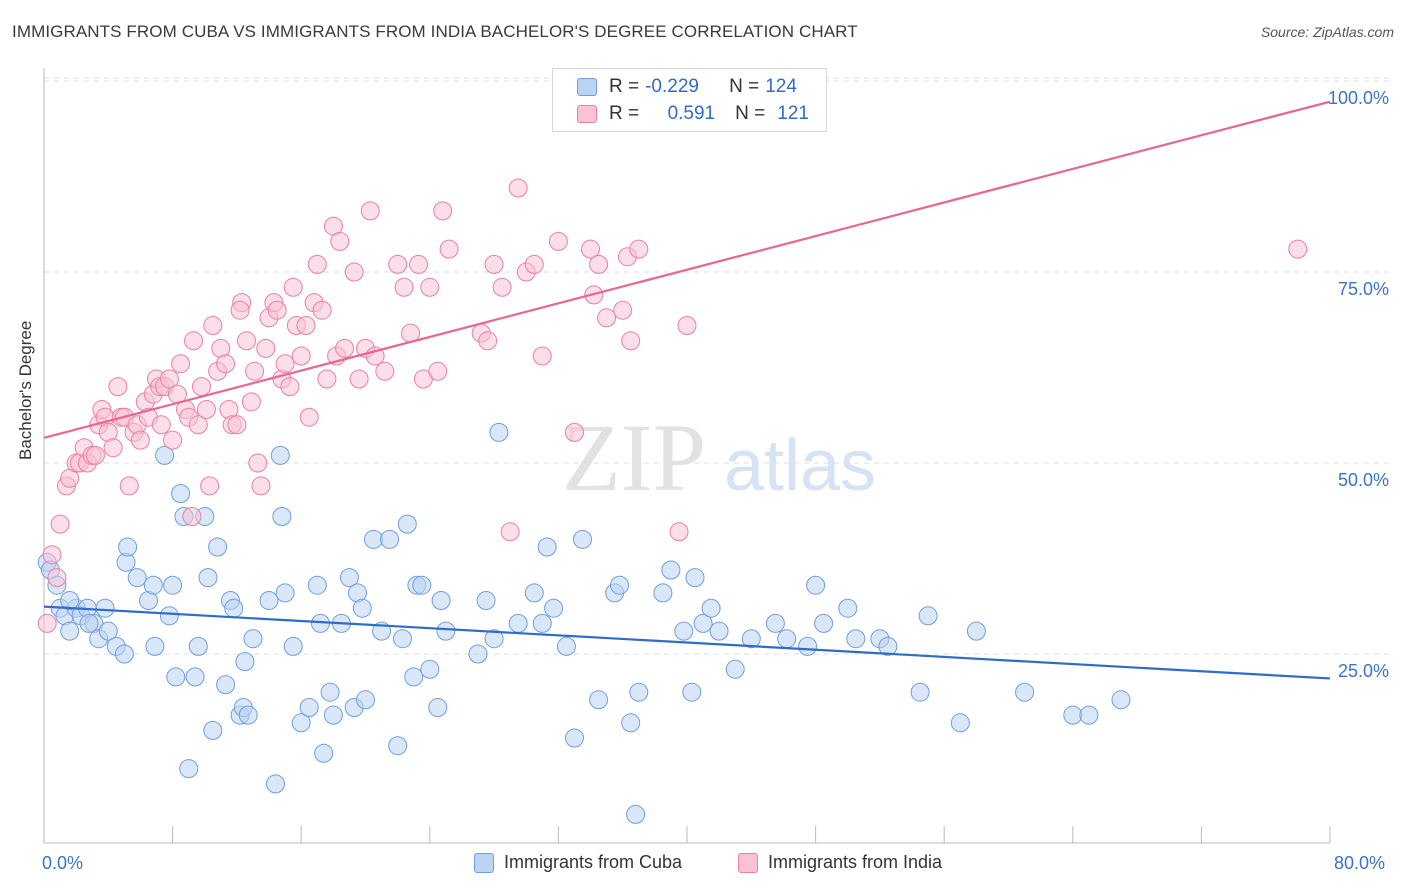 Image resolution: width=1406 pixels, height=892 pixels. What do you see at coordinates (624, 113) in the screenshot?
I see `india-r-label: R =` at bounding box center [624, 113].